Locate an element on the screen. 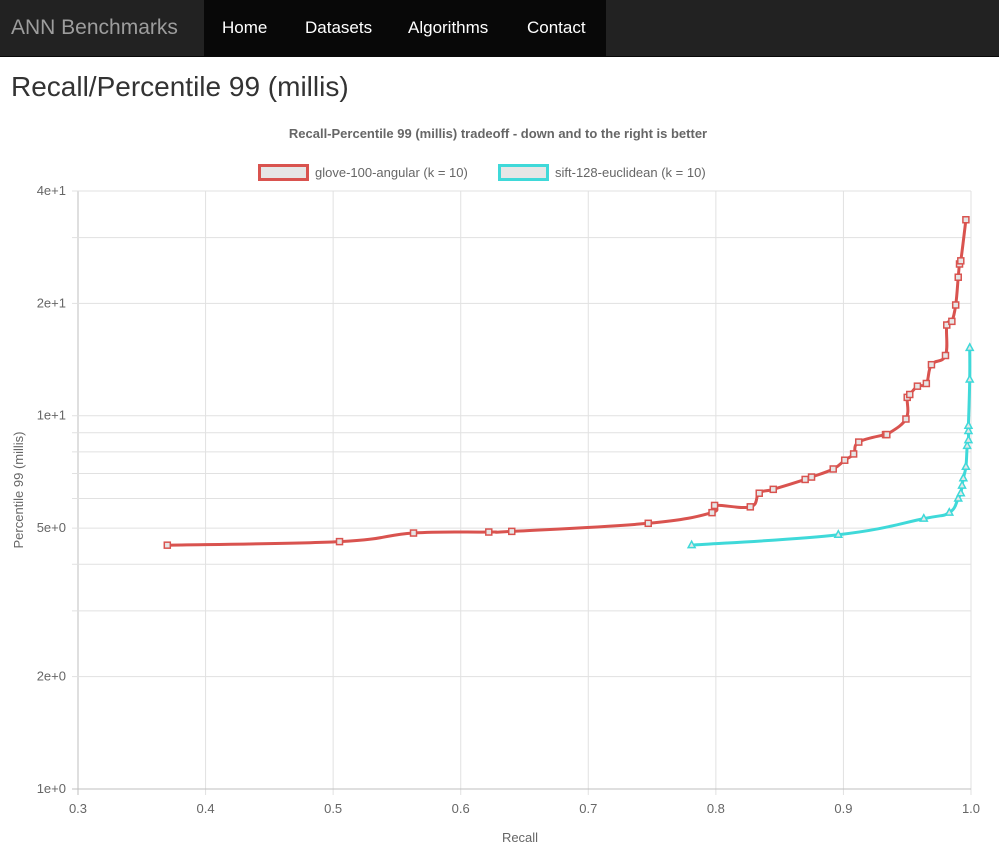 This screenshot has height=865, width=999. brand-link: ANN Benchmarks is located at coordinates (94, 27).